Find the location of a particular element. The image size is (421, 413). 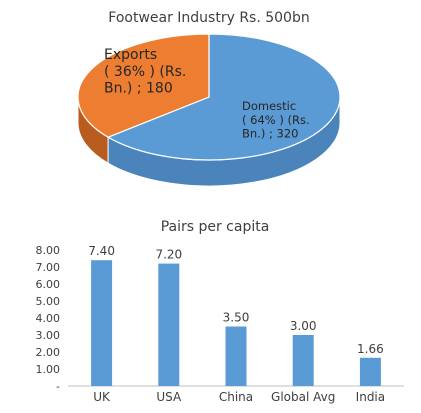

y-tick-label: 6.00 is located at coordinates (48, 284).